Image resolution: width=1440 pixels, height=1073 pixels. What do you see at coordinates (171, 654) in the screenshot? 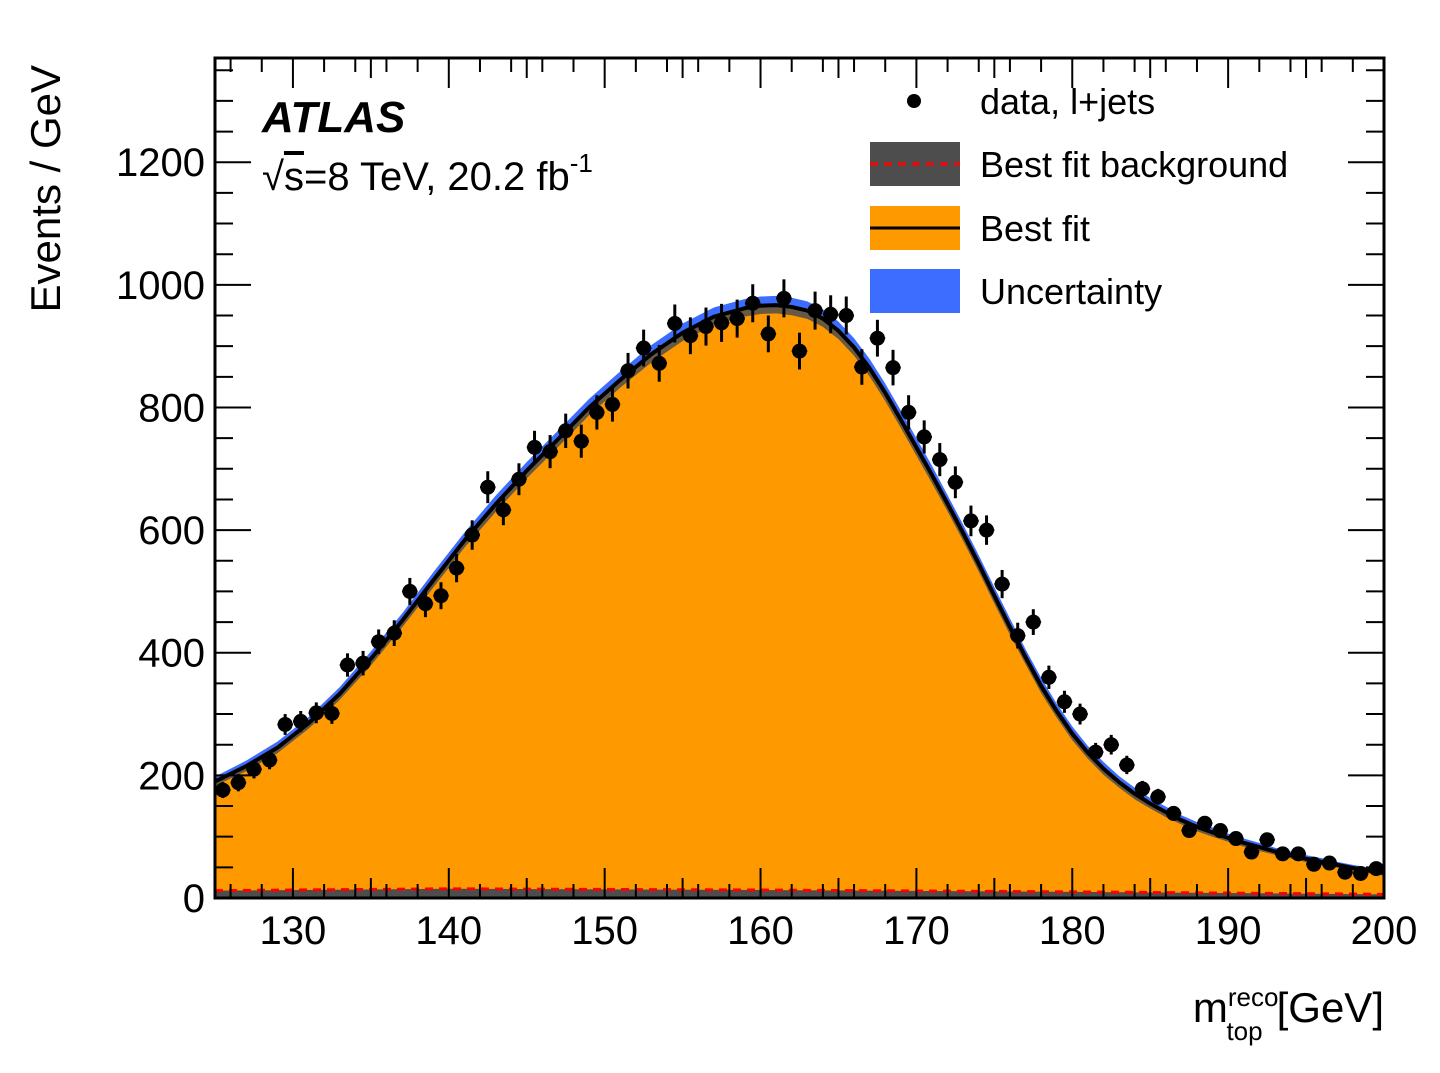
I see `y-tick-label: 400` at bounding box center [171, 654].